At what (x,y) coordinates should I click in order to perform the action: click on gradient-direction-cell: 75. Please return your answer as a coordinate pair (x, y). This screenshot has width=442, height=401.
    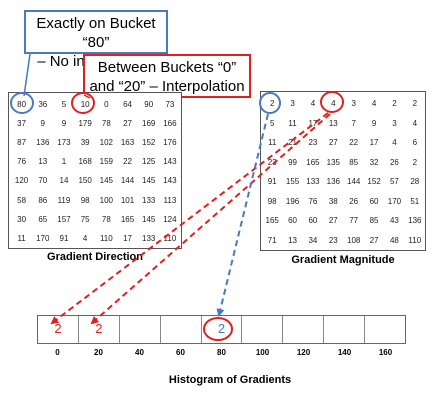
    Looking at the image, I should click on (85, 219).